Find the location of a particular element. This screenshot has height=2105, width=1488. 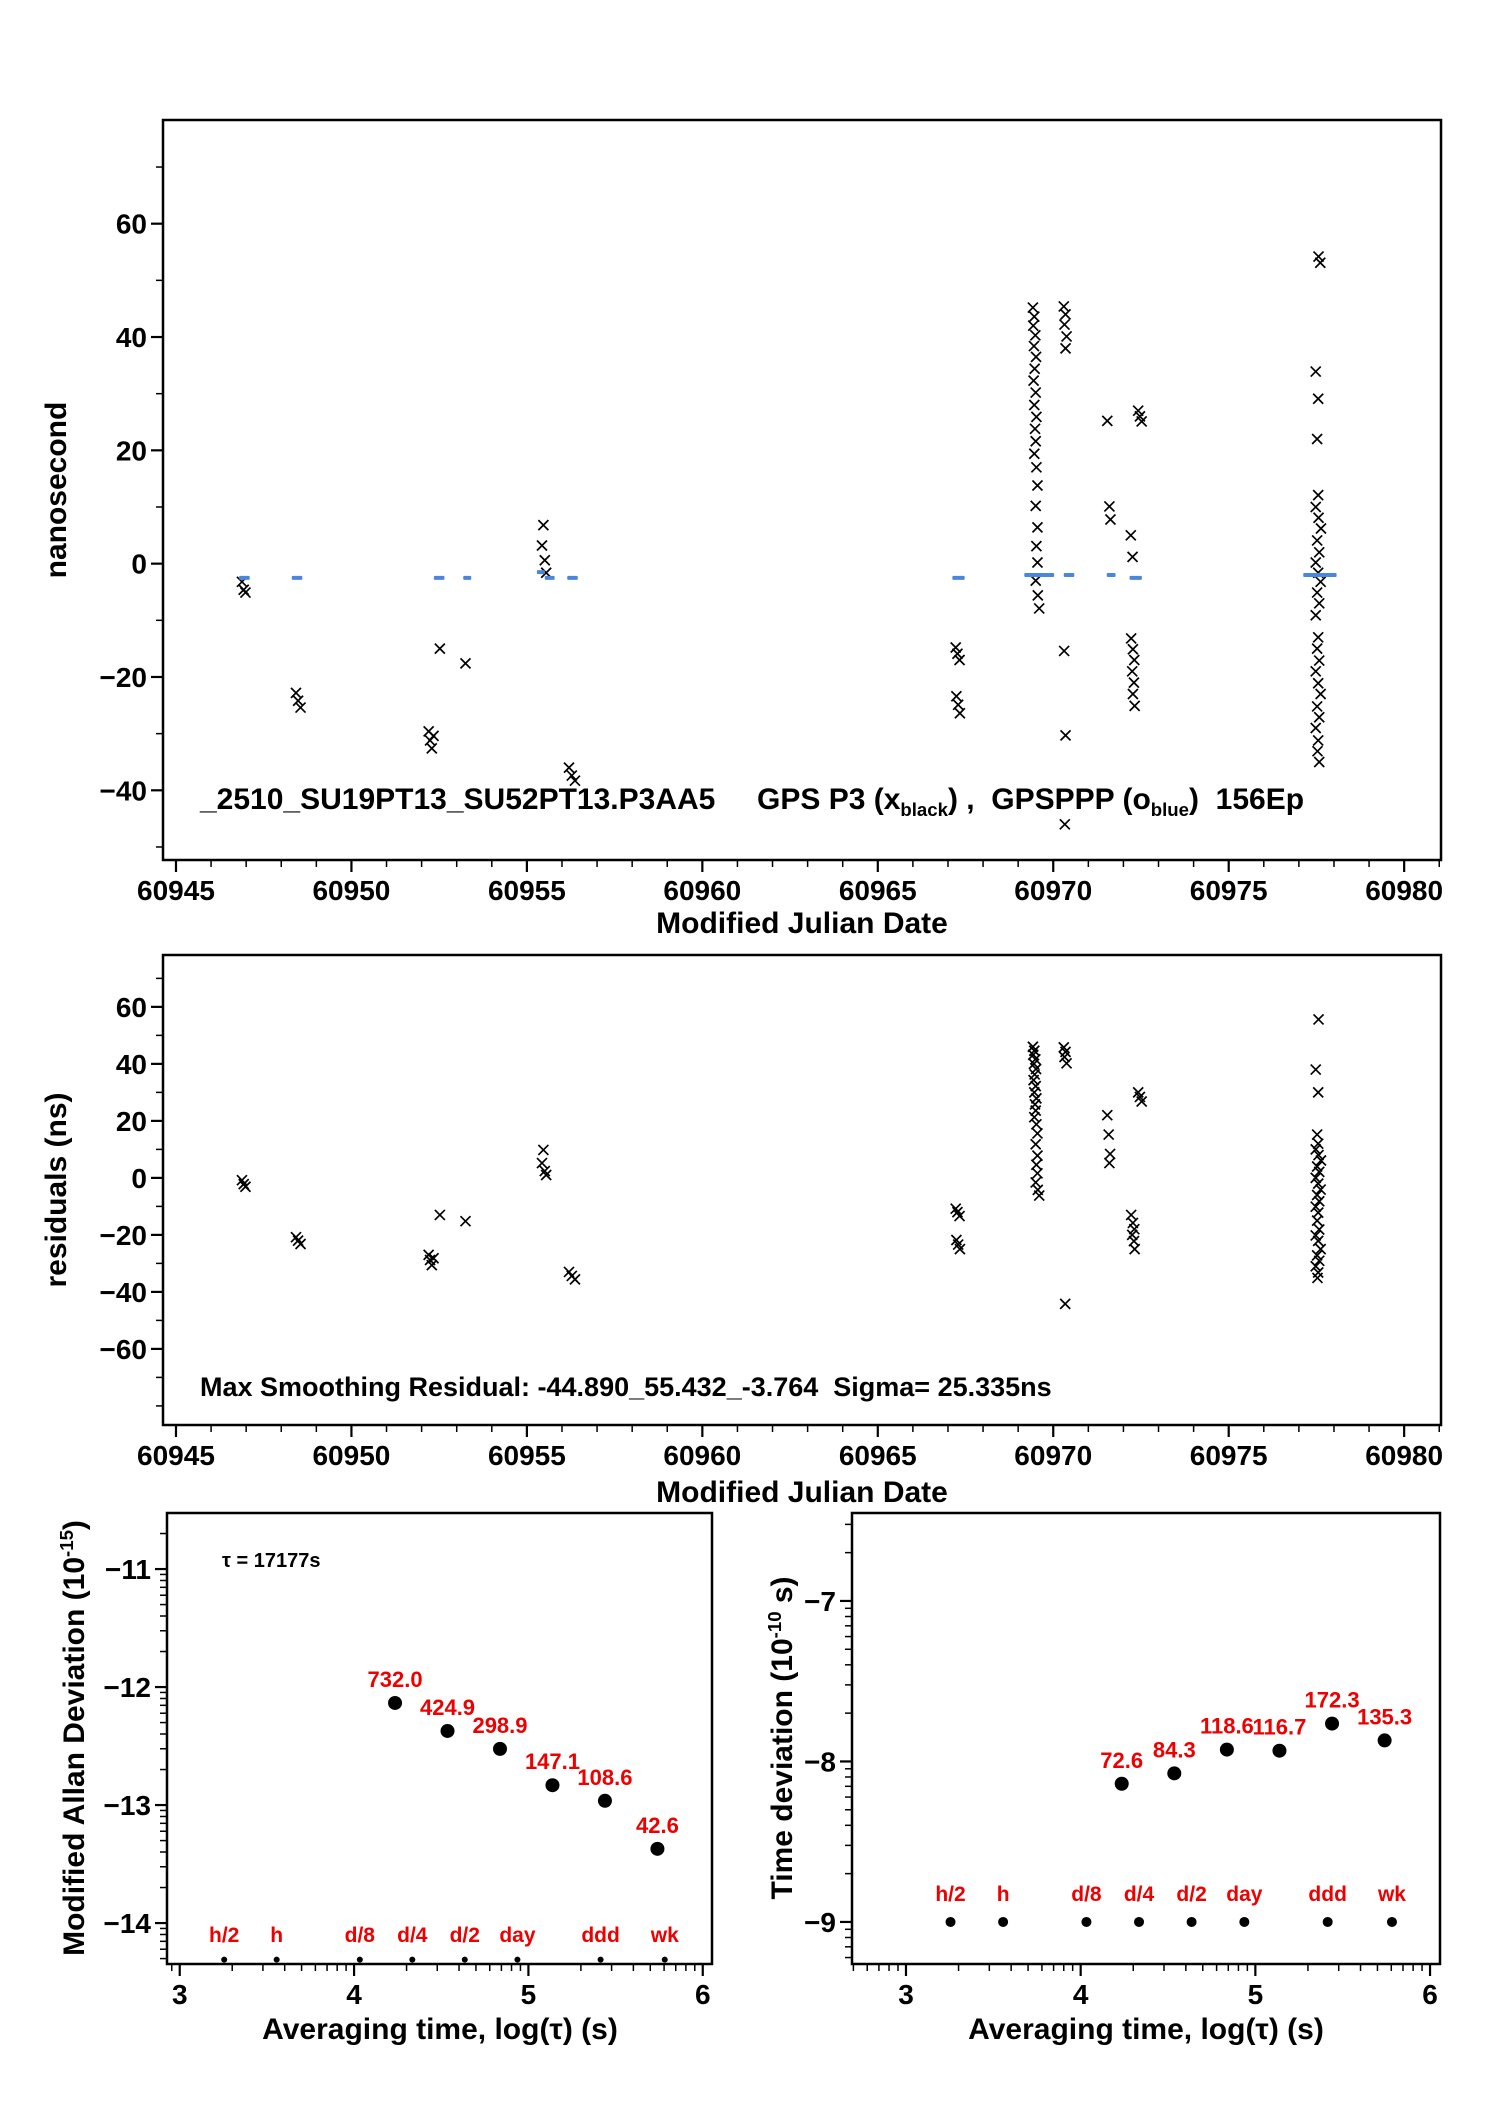

baseline-tick-label: day is located at coordinates (1244, 1894).